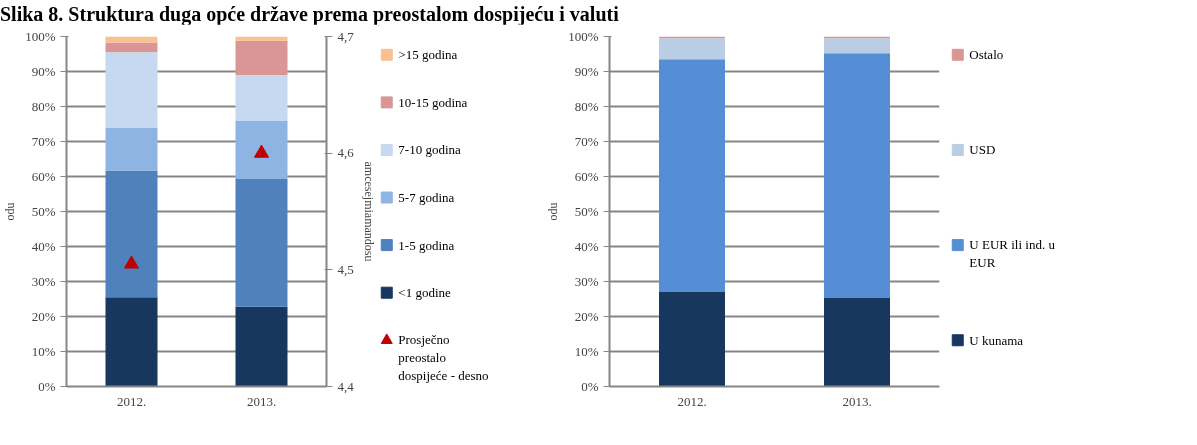  What do you see at coordinates (346, 386) in the screenshot?
I see `y2-tick-label: 4,4` at bounding box center [346, 386].